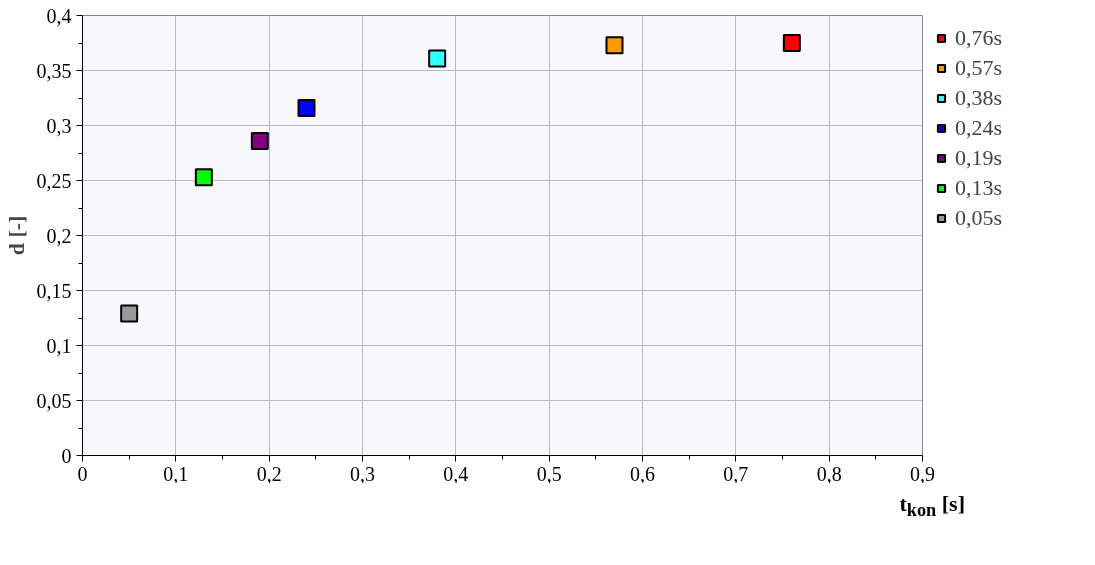  Describe the element at coordinates (456, 473) in the screenshot. I see `x-tick-label: 0,4` at that location.